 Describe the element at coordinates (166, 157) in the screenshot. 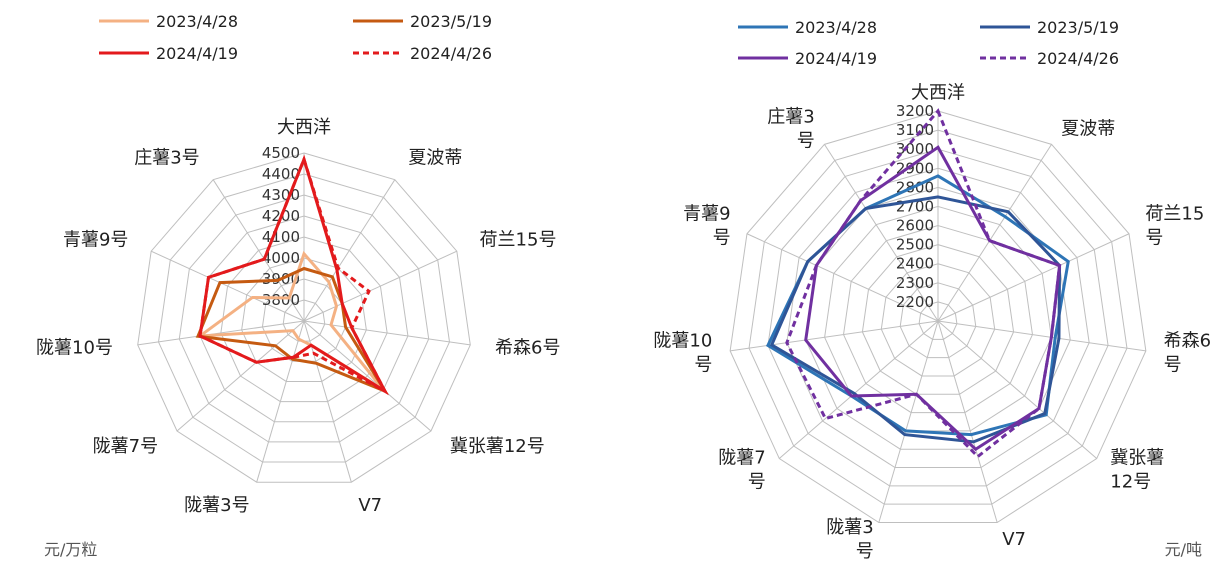

I see `category-label: 庄薯3号` at that location.